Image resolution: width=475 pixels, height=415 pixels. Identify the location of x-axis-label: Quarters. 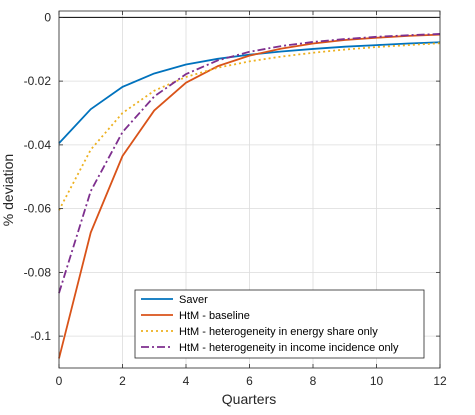
(249, 399).